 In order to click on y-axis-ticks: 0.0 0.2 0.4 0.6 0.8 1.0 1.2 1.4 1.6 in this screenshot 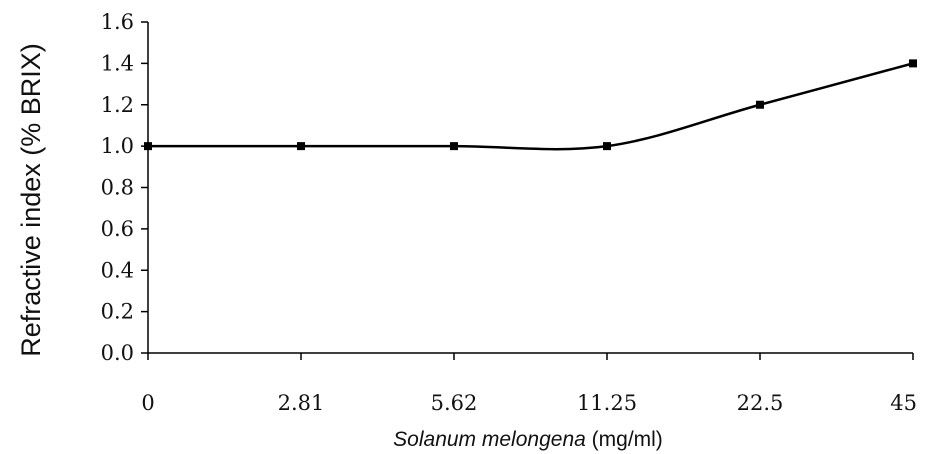, I will do `click(124, 187)`.